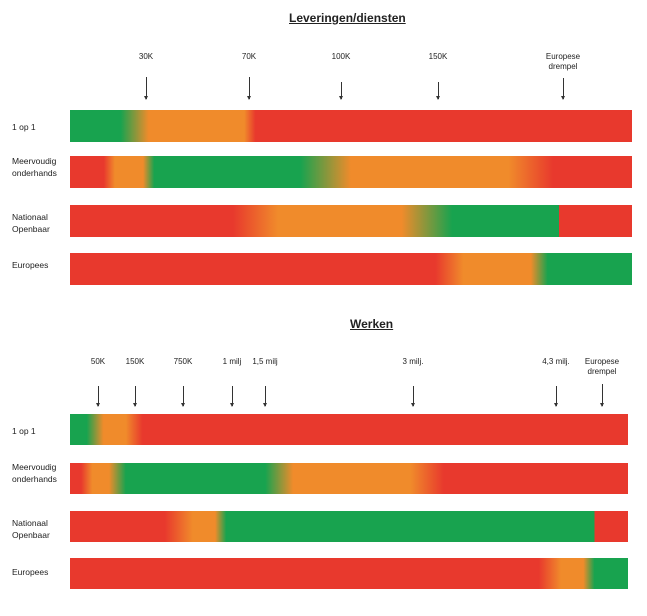 The height and width of the screenshot is (616, 647). What do you see at coordinates (372, 324) in the screenshot?
I see `section-title: Werken` at bounding box center [372, 324].